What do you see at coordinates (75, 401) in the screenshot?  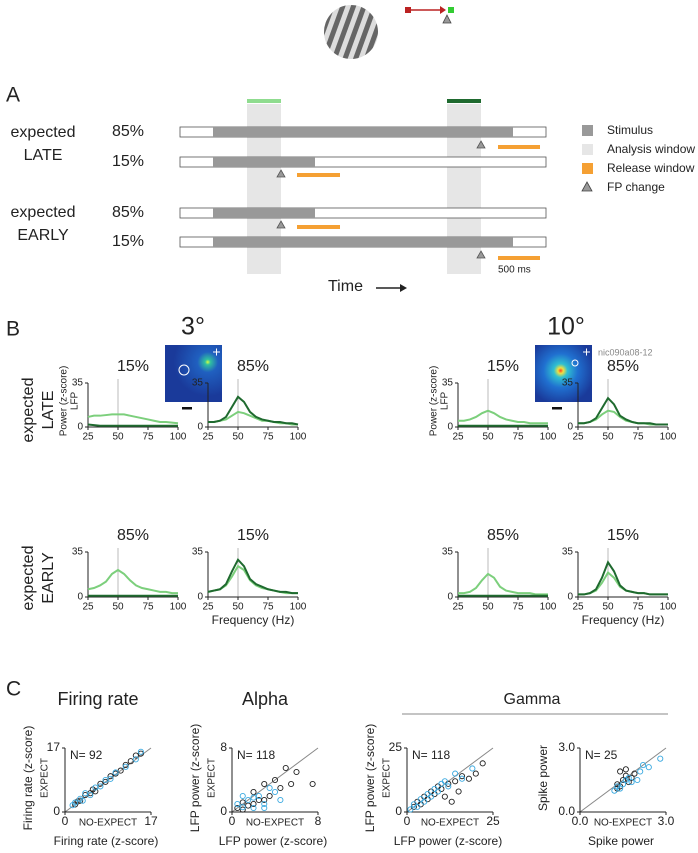 I see `y-axis-label: LFP` at bounding box center [75, 401].